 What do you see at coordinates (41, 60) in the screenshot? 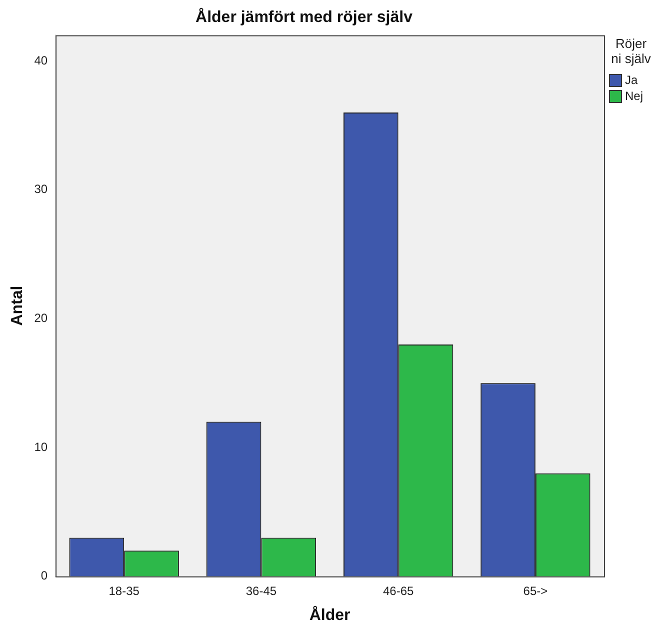
I see `y-tick-label: 40` at bounding box center [41, 60].